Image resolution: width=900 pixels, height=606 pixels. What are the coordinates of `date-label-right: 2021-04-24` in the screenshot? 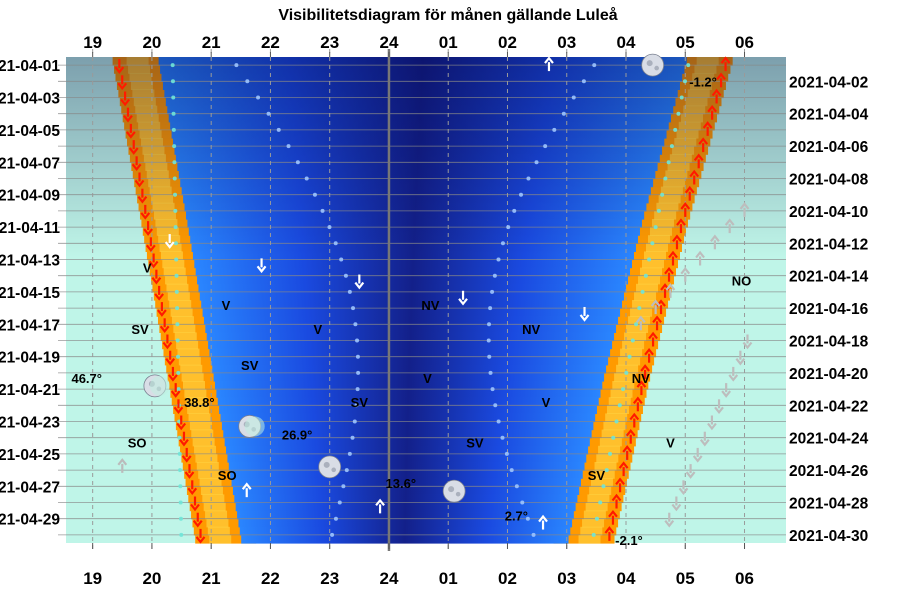 It's located at (829, 439).